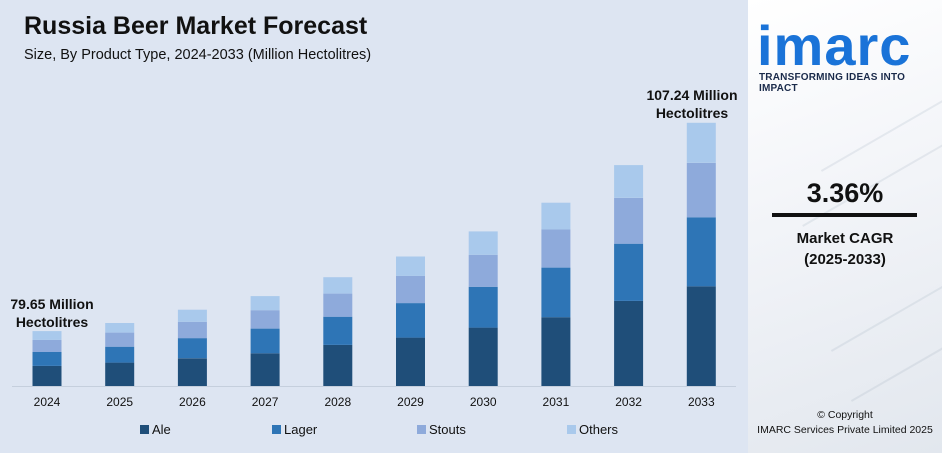  Describe the element at coordinates (556, 292) in the screenshot. I see `bar-segment-lager-2031` at that location.